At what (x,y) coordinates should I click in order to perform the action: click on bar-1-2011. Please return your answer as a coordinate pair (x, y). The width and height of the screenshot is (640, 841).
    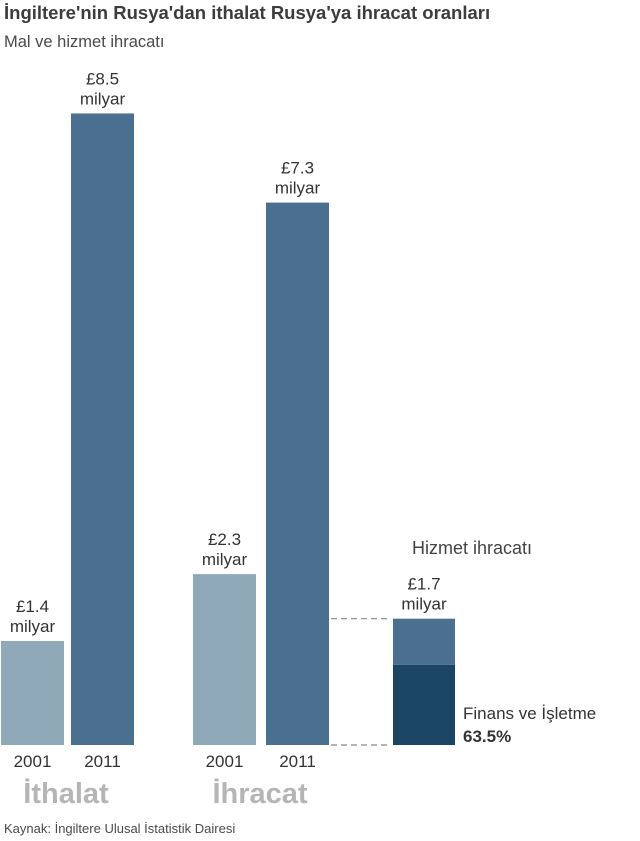
    Looking at the image, I should click on (297, 474).